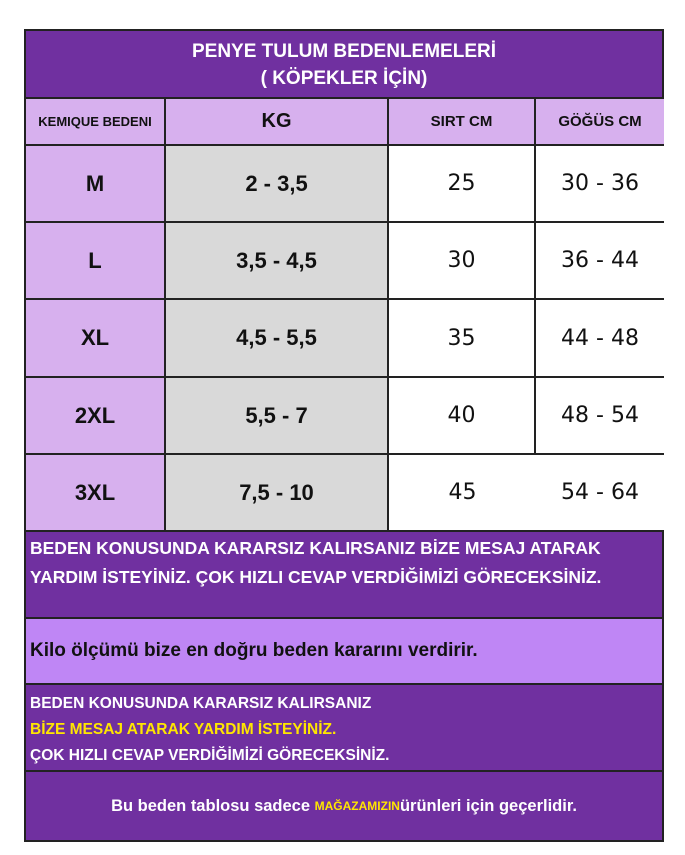 This screenshot has height=855, width=685. I want to click on cell-kg: 5,5 - 7, so click(277, 416).